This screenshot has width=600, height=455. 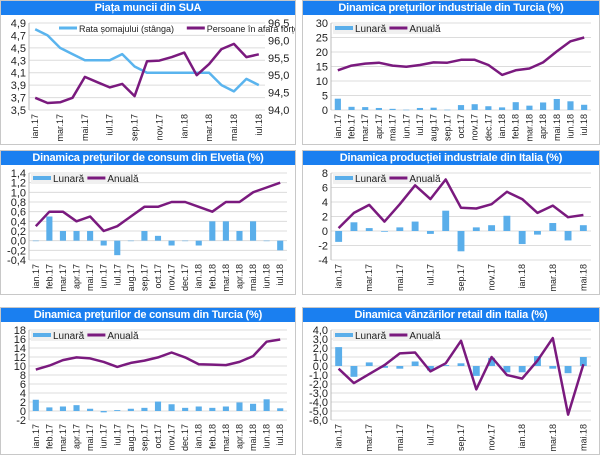 I want to click on y-tick-label: 4,1, so click(x=18, y=74).